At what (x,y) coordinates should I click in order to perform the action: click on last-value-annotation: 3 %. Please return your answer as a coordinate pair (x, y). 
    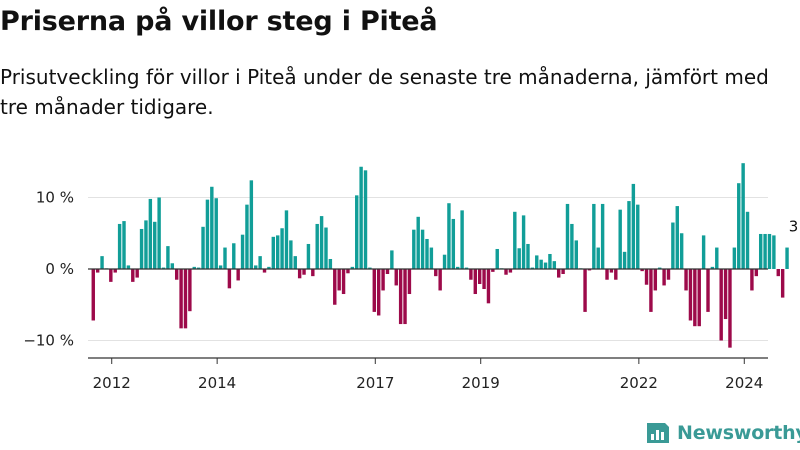
    Looking at the image, I should click on (794, 227).